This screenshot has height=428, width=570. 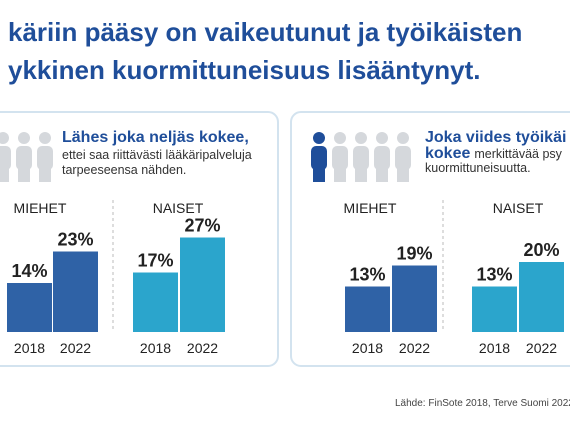 I want to click on panel-heading: kokee, so click(x=447, y=153).